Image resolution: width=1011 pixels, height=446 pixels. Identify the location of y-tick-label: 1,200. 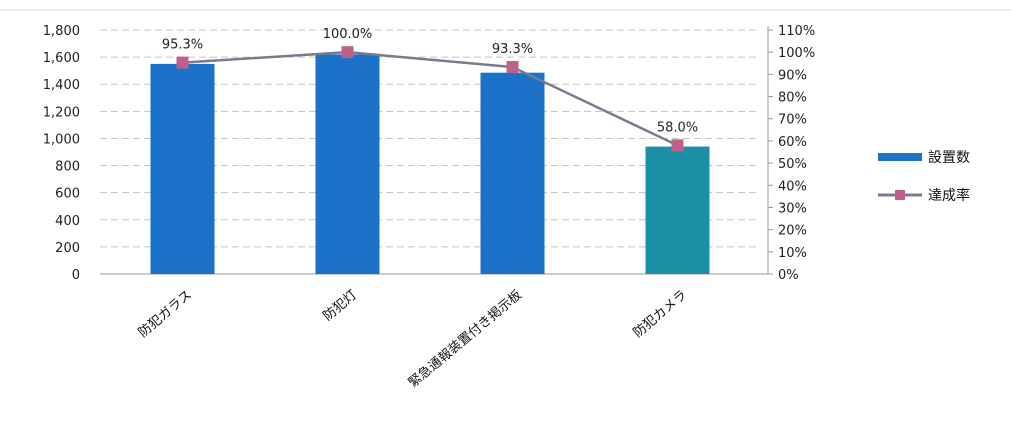
(61, 112).